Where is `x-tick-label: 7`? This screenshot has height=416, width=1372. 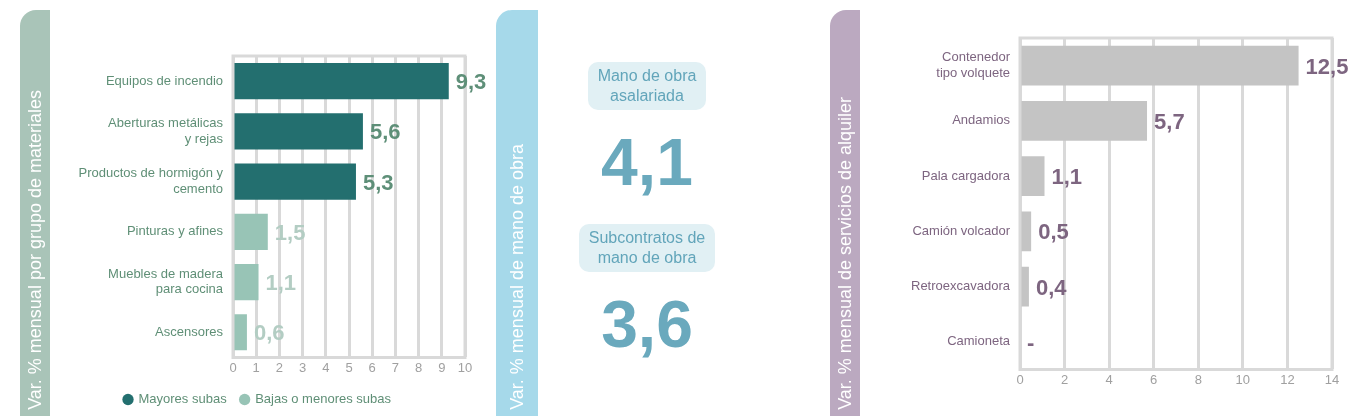
x-tick-label: 7 is located at coordinates (395, 367).